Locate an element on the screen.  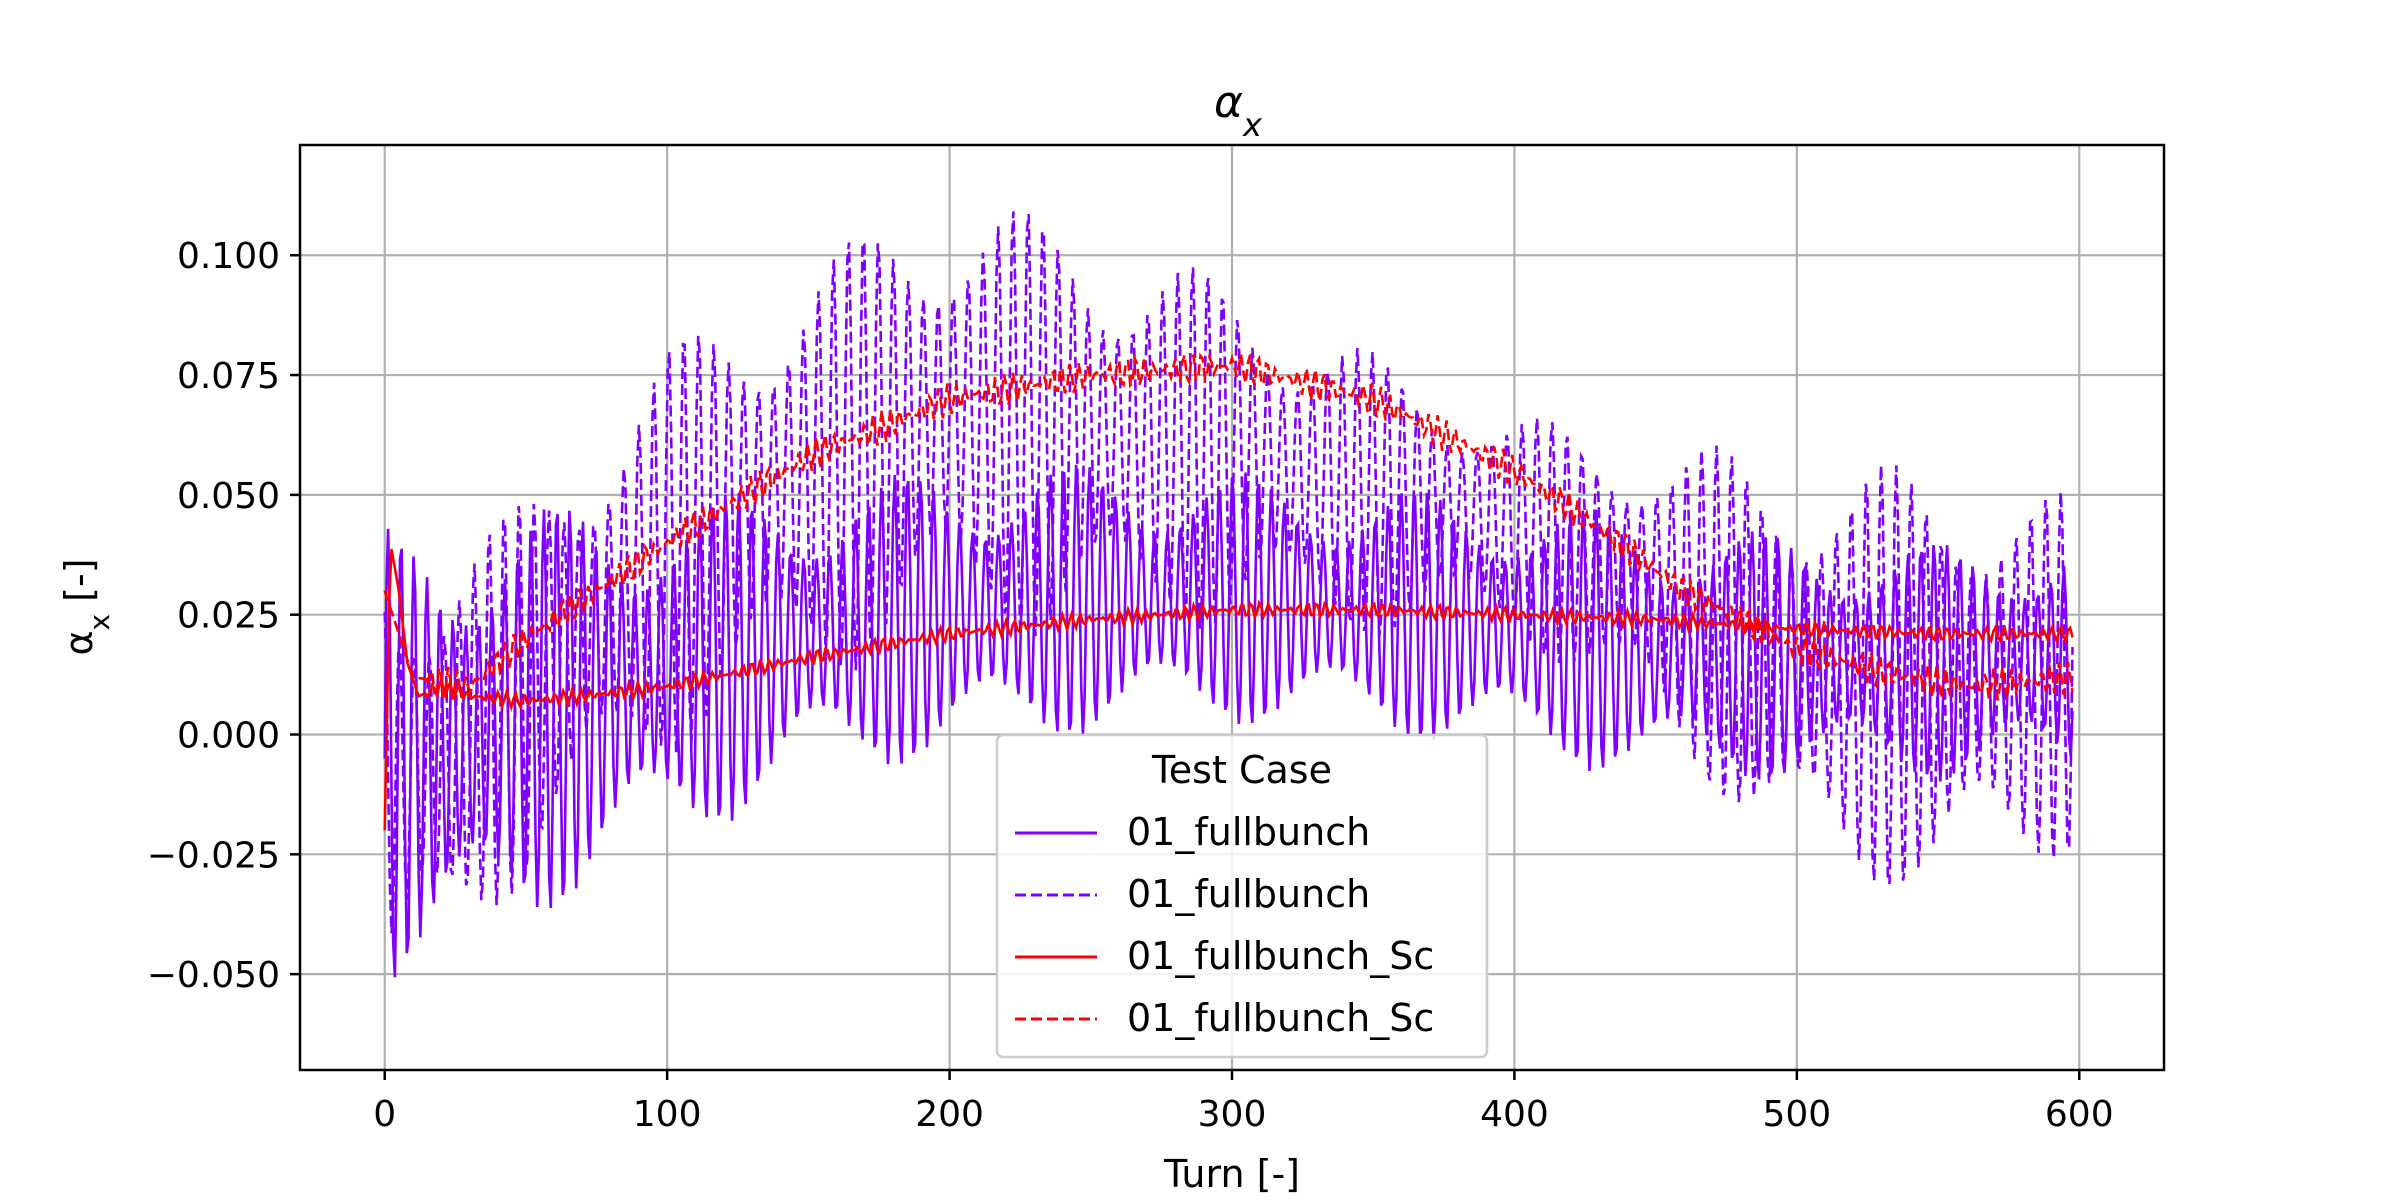
y-tick-label: 0.025 is located at coordinates (228, 616).